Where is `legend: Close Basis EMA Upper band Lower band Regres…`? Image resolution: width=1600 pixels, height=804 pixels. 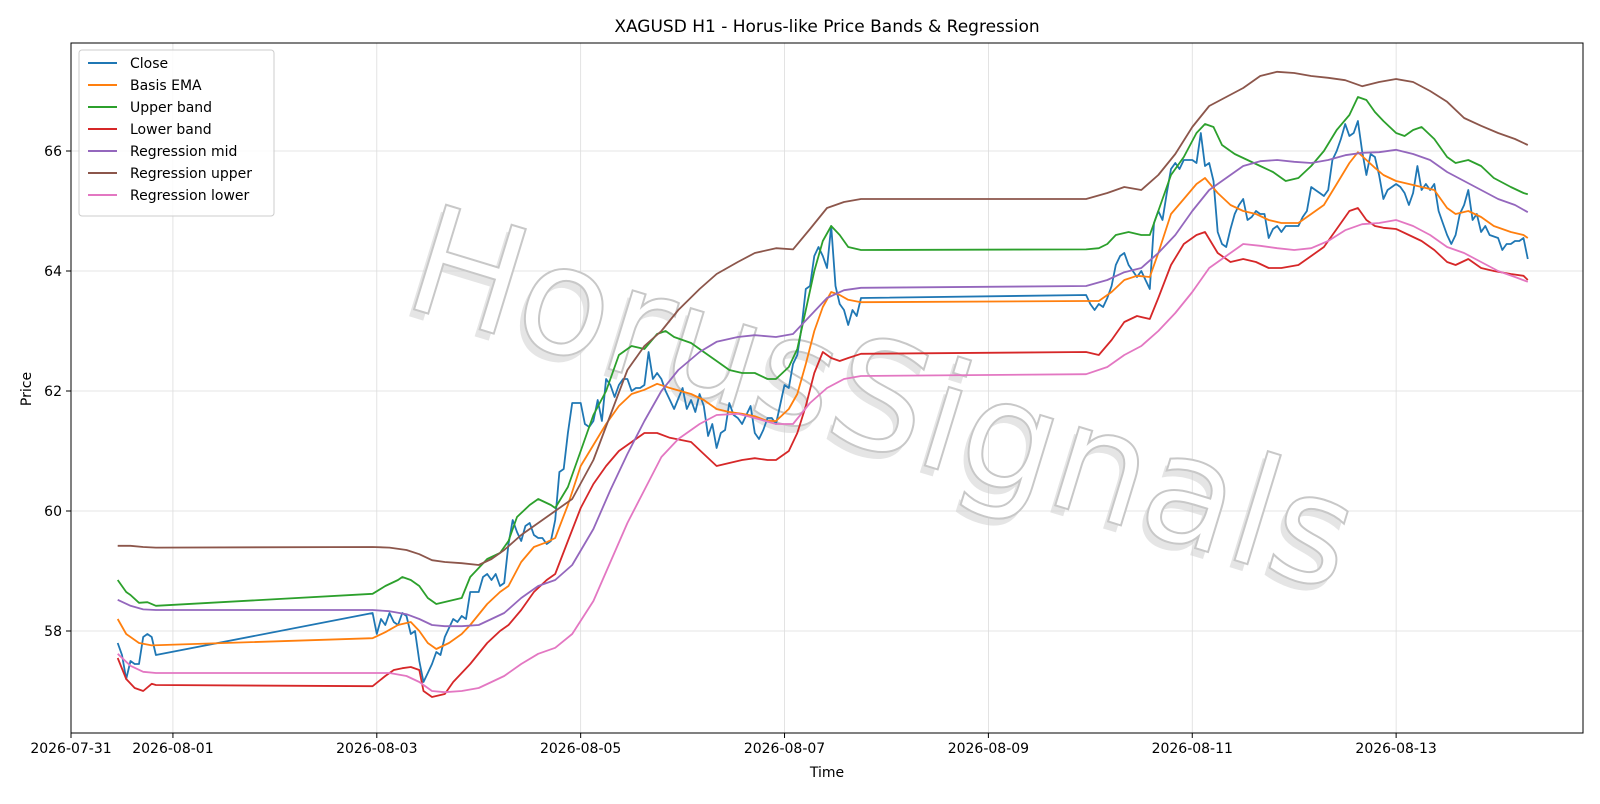
legend: Close Basis EMA Upper band Lower band Regres… is located at coordinates (176, 133).